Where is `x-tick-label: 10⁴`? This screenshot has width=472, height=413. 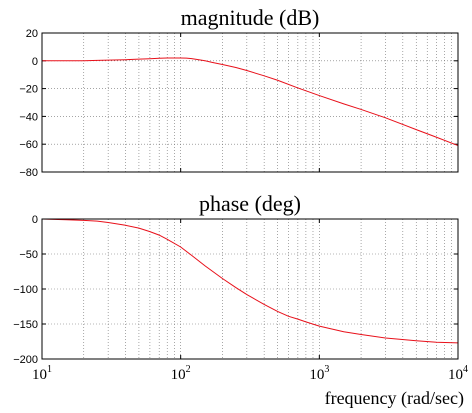 x-tick-label: 10⁴ is located at coordinates (458, 373).